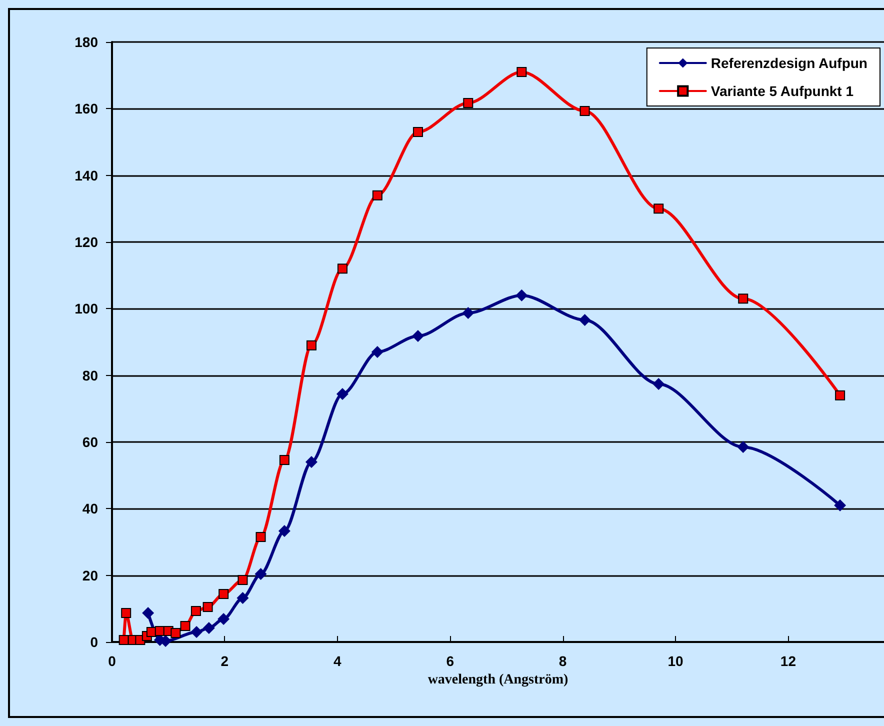 Image resolution: width=884 pixels, height=726 pixels. I want to click on y-tick-label: 40, so click(90, 508).